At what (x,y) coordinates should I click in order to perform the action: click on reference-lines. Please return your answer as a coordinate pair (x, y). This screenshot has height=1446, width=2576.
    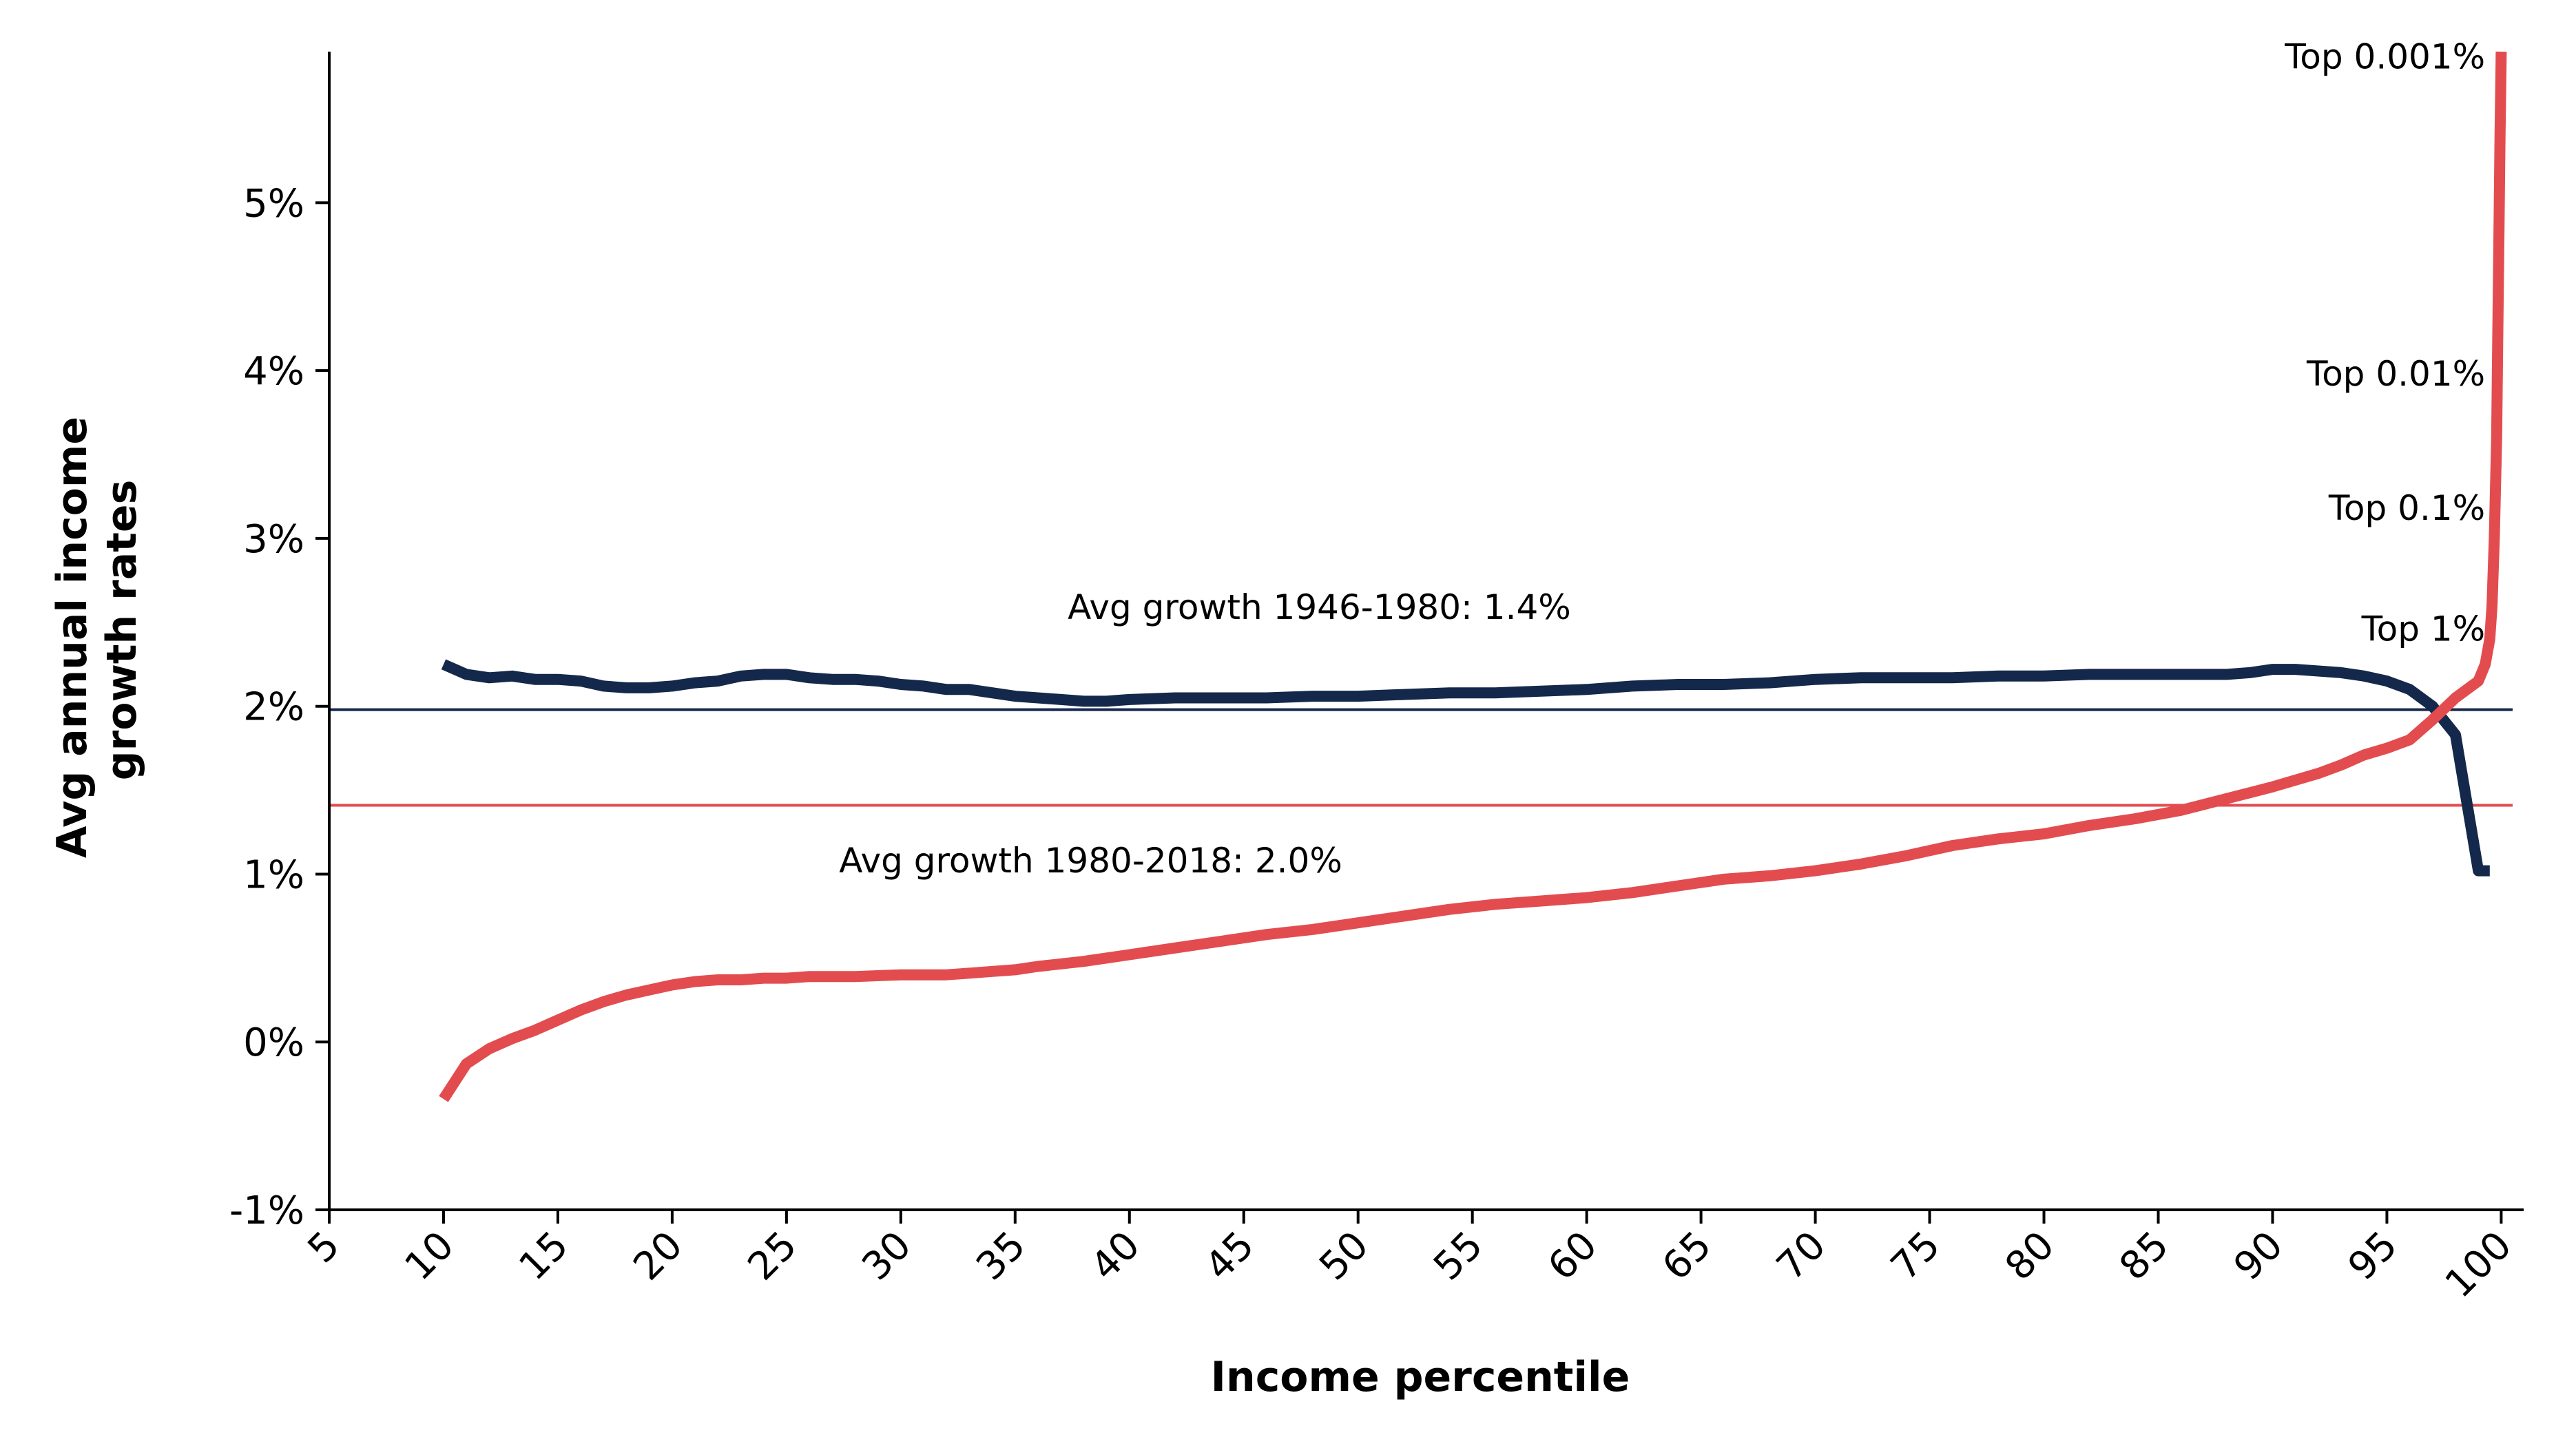
    Looking at the image, I should click on (1421, 757).